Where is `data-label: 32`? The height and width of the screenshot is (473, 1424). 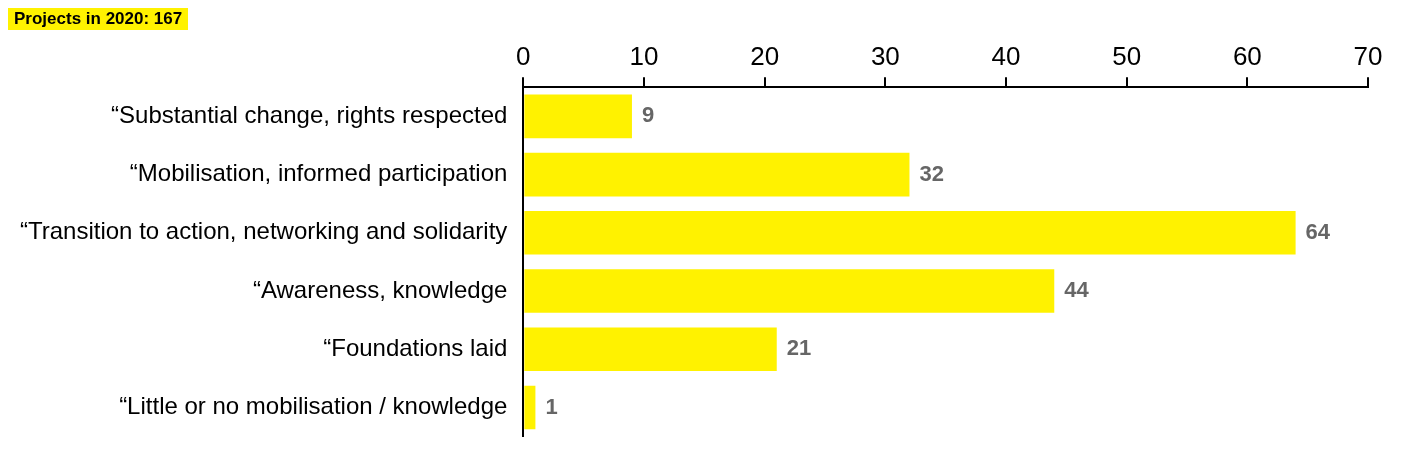 data-label: 32 is located at coordinates (931, 173).